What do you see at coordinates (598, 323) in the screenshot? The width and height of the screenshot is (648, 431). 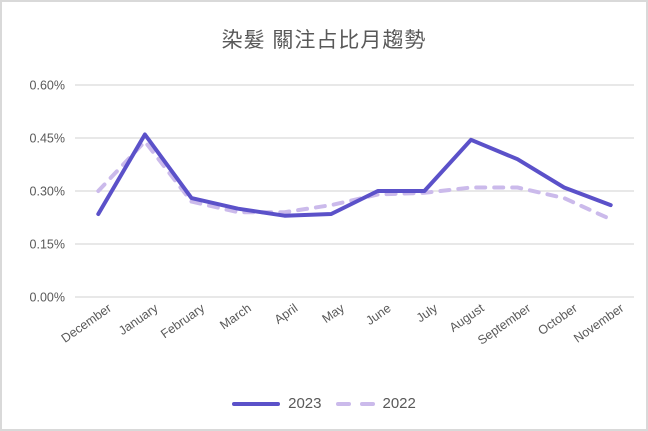 I see `x-axis-label: November` at bounding box center [598, 323].